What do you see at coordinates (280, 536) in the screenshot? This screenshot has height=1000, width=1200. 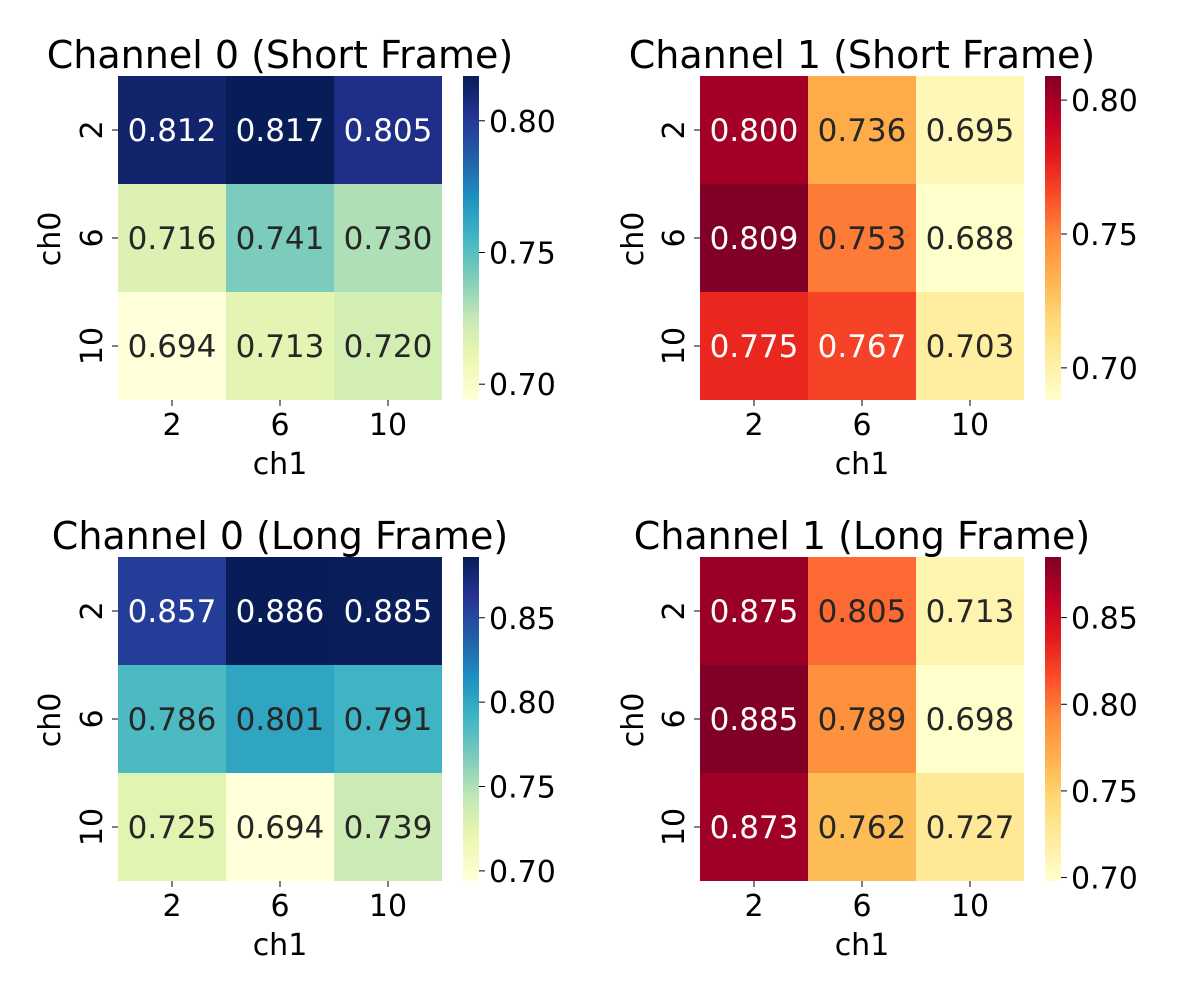 I see `panel-title: Channel 0 (Long Frame)` at bounding box center [280, 536].